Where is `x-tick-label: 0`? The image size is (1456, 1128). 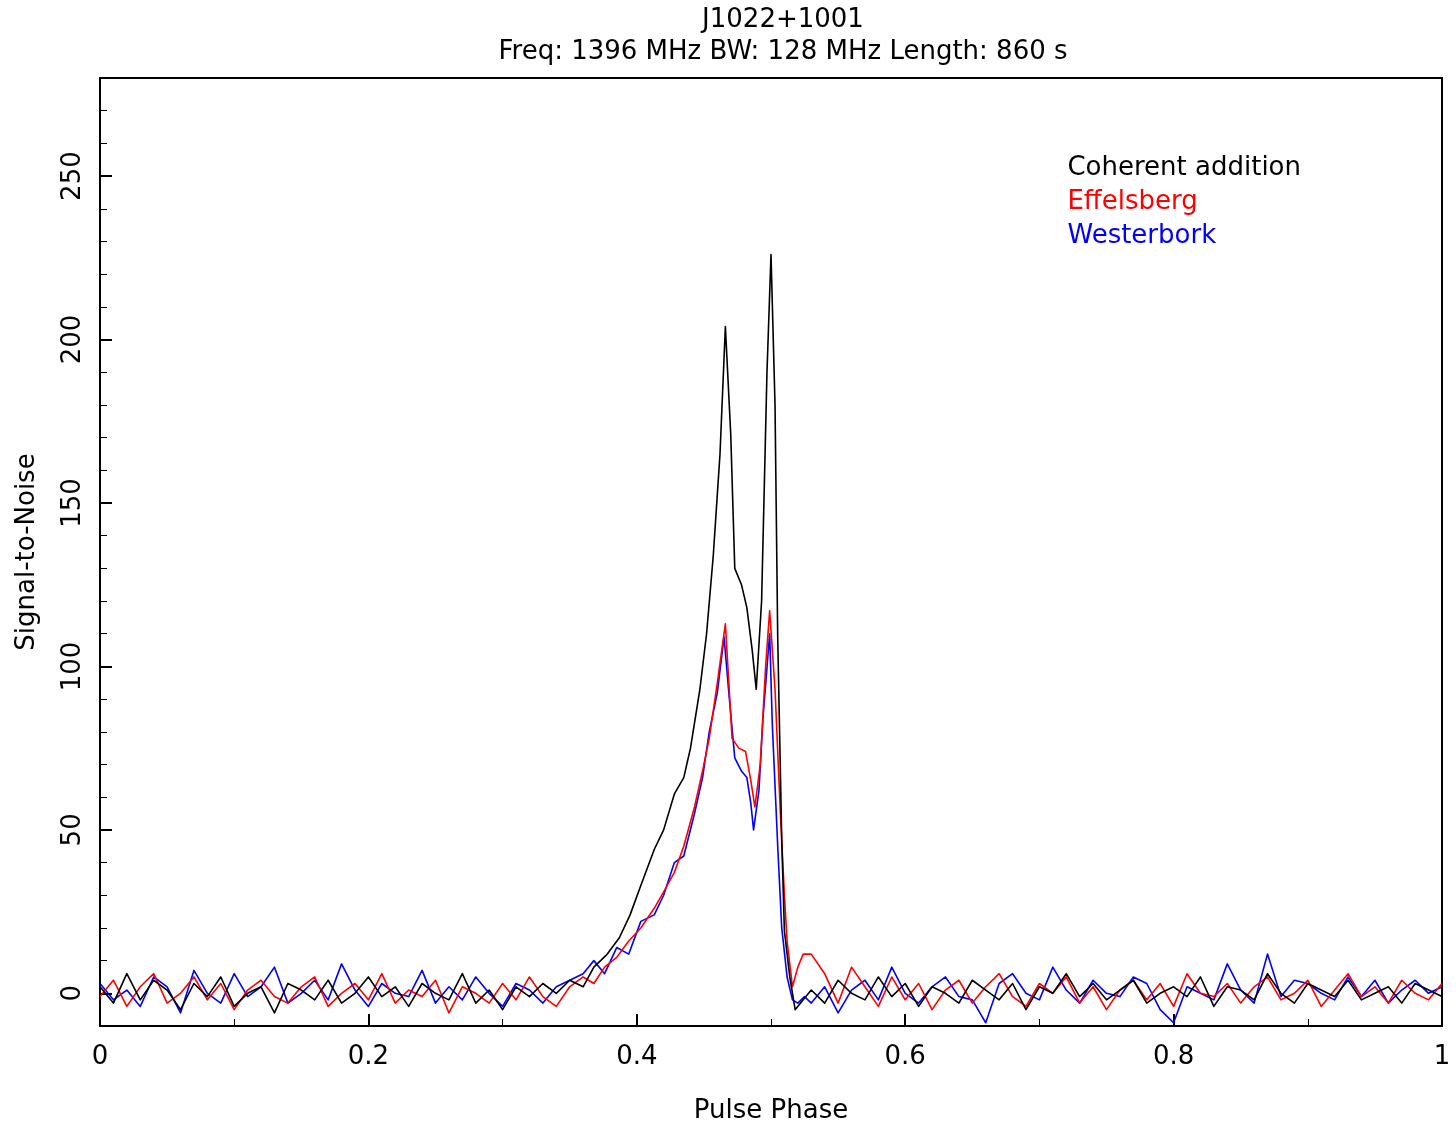 x-tick-label: 0 is located at coordinates (100, 1055).